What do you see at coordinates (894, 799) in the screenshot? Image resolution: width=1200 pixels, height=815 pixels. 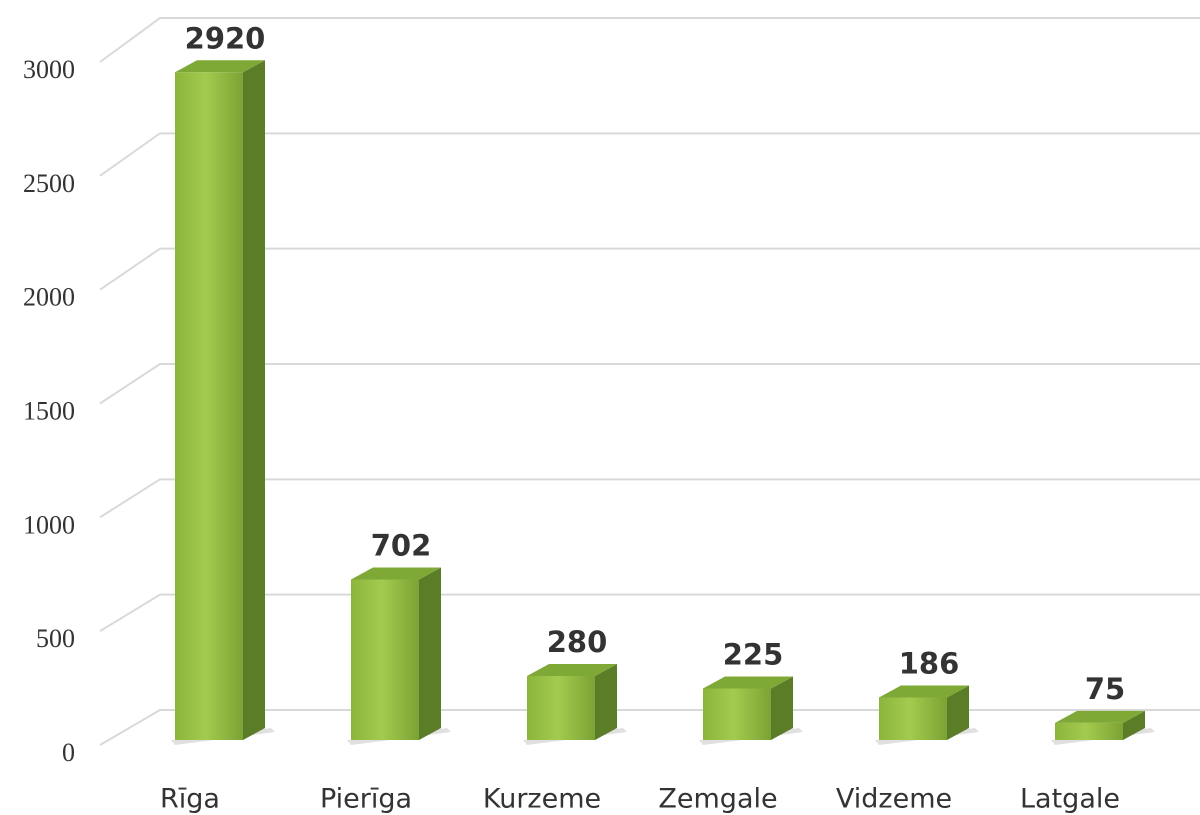 I see `x-tick-label: Vidzeme` at bounding box center [894, 799].